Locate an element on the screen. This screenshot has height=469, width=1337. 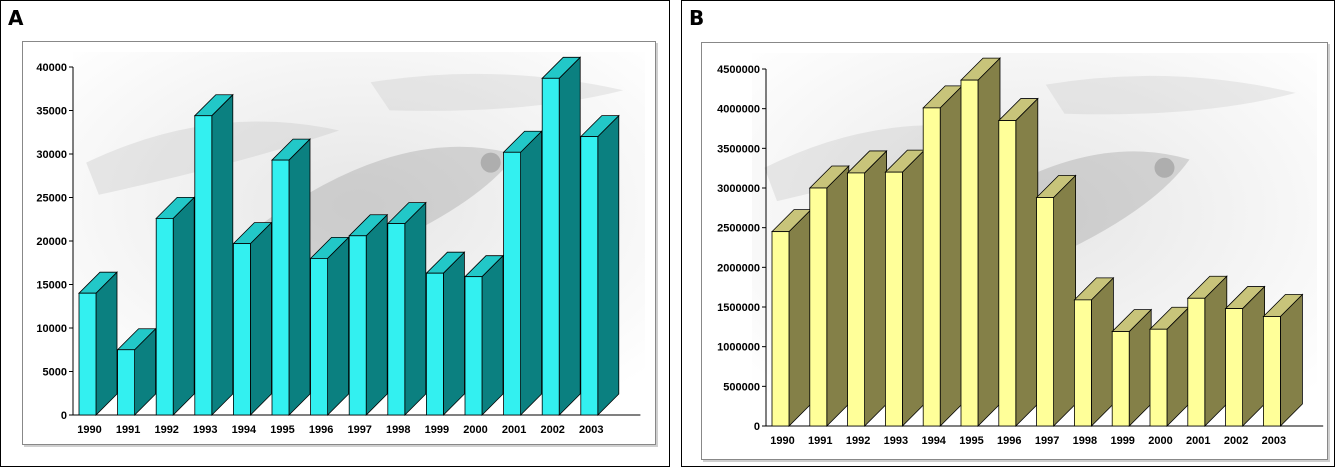
x-tick-label: 2003 is located at coordinates (591, 430).